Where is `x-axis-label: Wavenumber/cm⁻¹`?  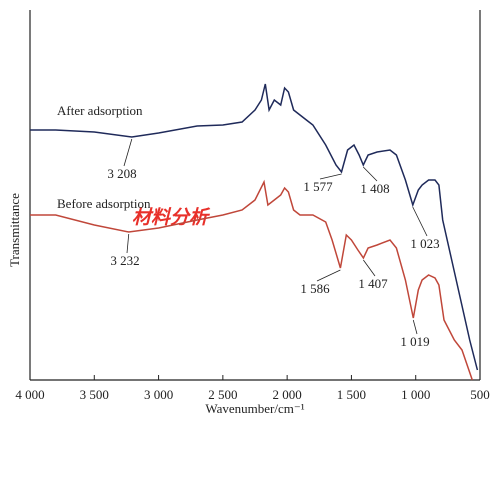
x-axis-label: Wavenumber/cm⁻¹ is located at coordinates (254, 408).